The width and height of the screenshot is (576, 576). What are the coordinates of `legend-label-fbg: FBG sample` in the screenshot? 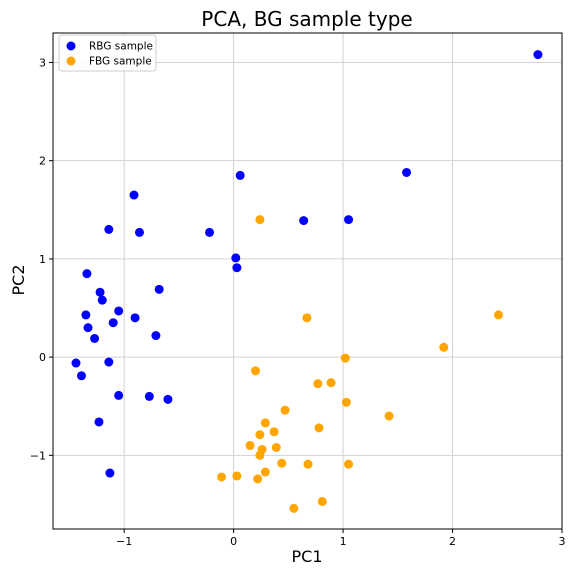 It's located at (120, 62).